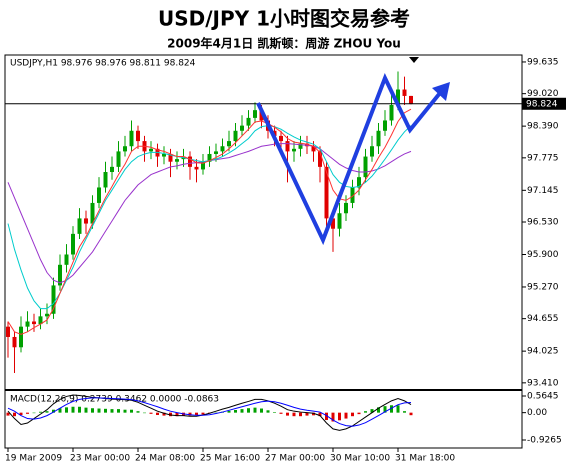  I want to click on chart-subtitle: 2009年4月1日 凯斯顿：周游 ZHOU You, so click(284, 43).